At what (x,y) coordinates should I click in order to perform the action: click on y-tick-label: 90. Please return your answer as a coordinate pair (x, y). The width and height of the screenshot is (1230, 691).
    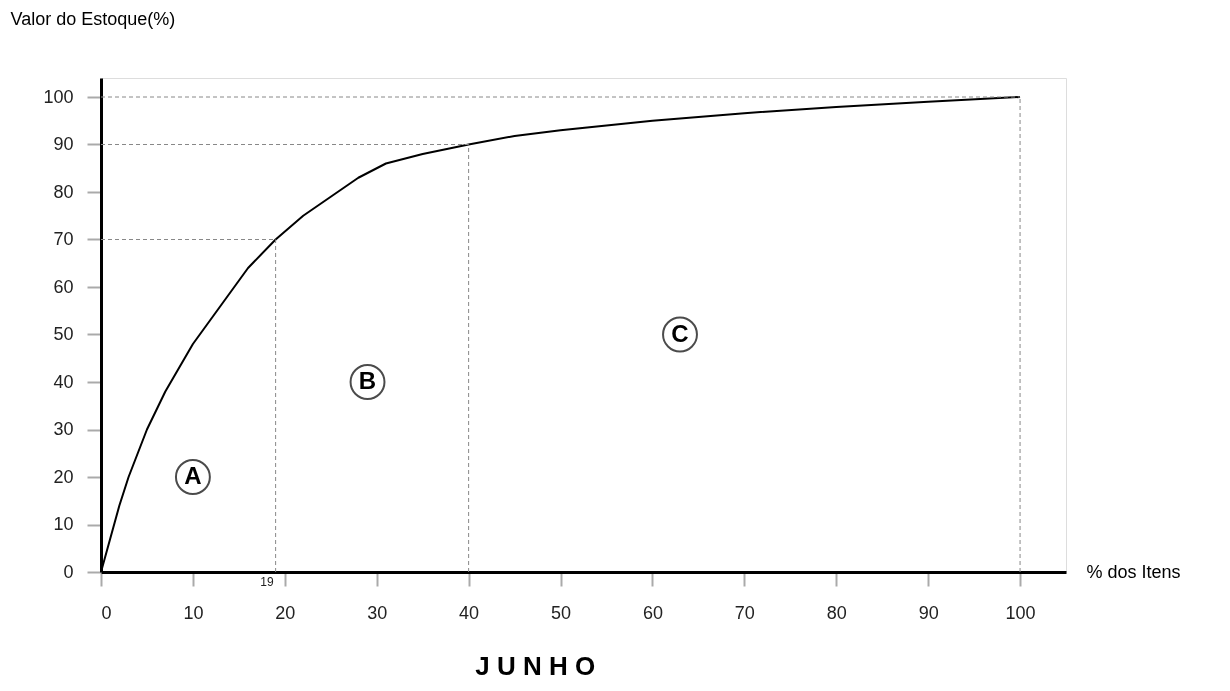
    Looking at the image, I should click on (63, 144).